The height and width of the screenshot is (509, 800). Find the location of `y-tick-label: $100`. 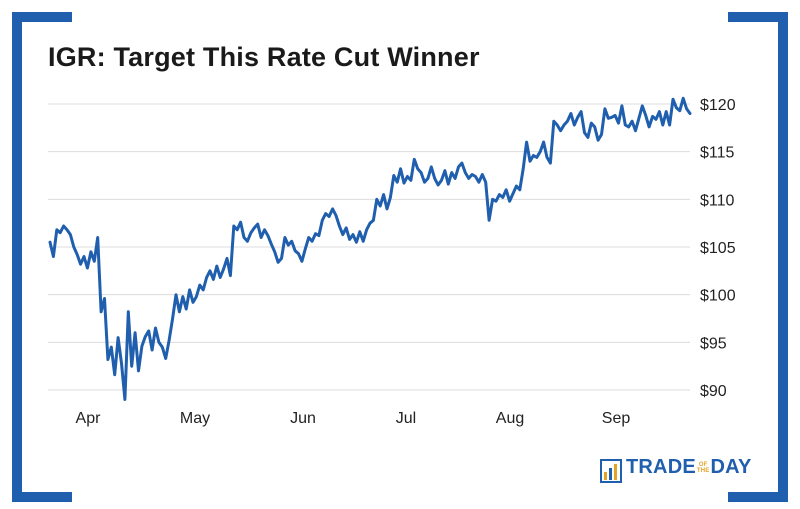

y-tick-label: $100 is located at coordinates (718, 296).